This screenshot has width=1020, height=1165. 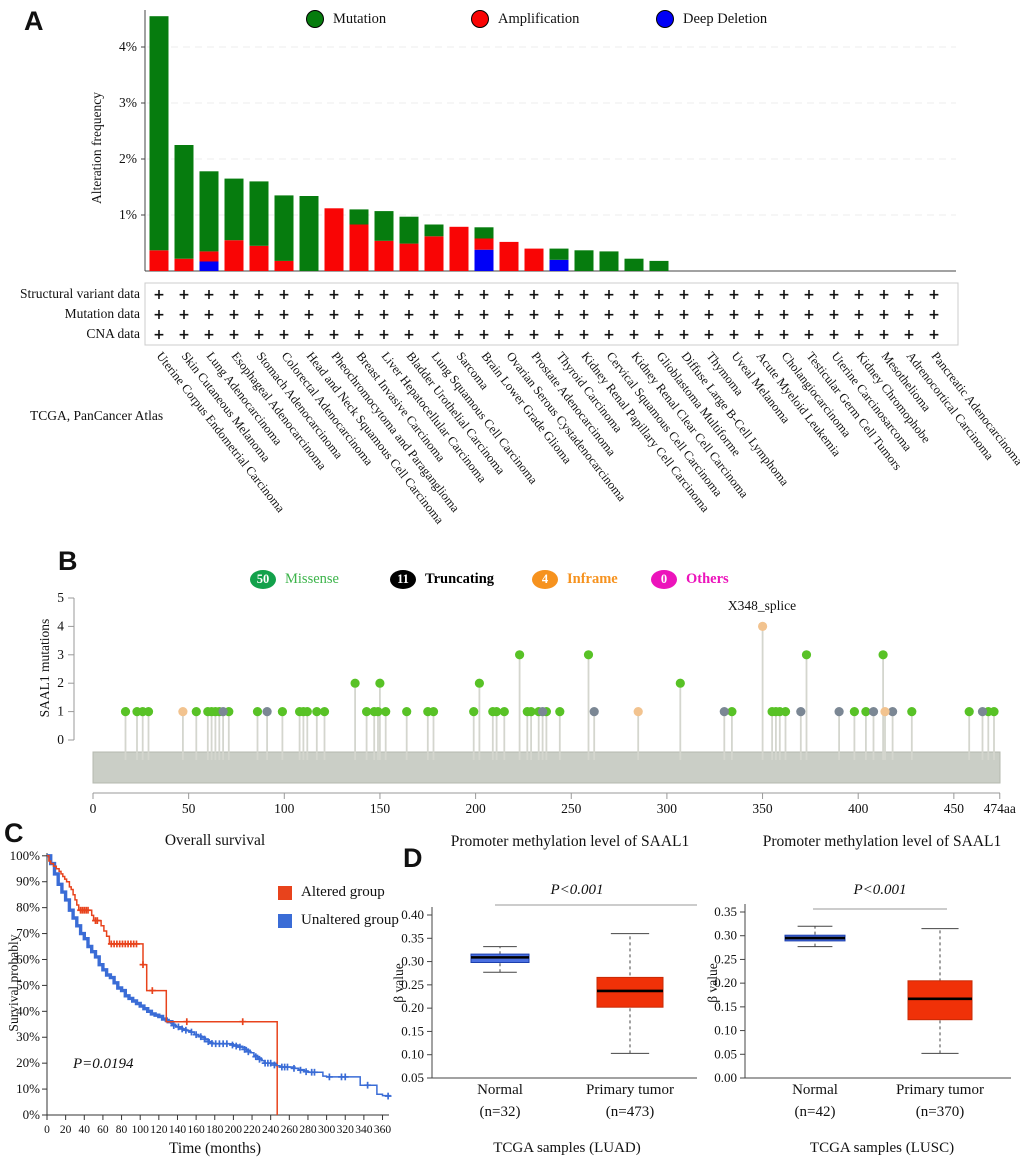 What do you see at coordinates (102, 313) in the screenshot?
I see `row-label-mutation-data: Mutation data` at bounding box center [102, 313].